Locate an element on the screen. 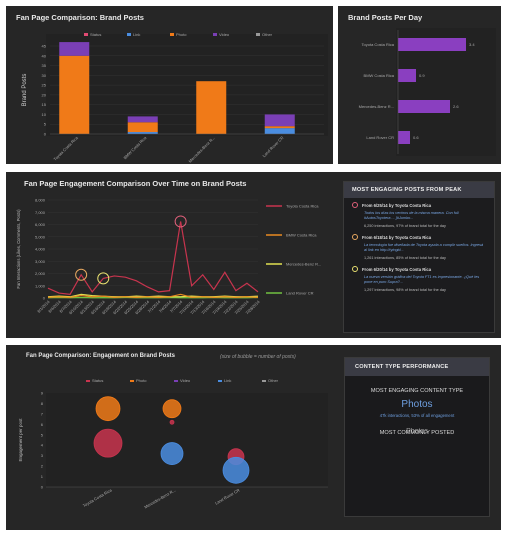  data-label: 2.6 is located at coordinates (456, 106).